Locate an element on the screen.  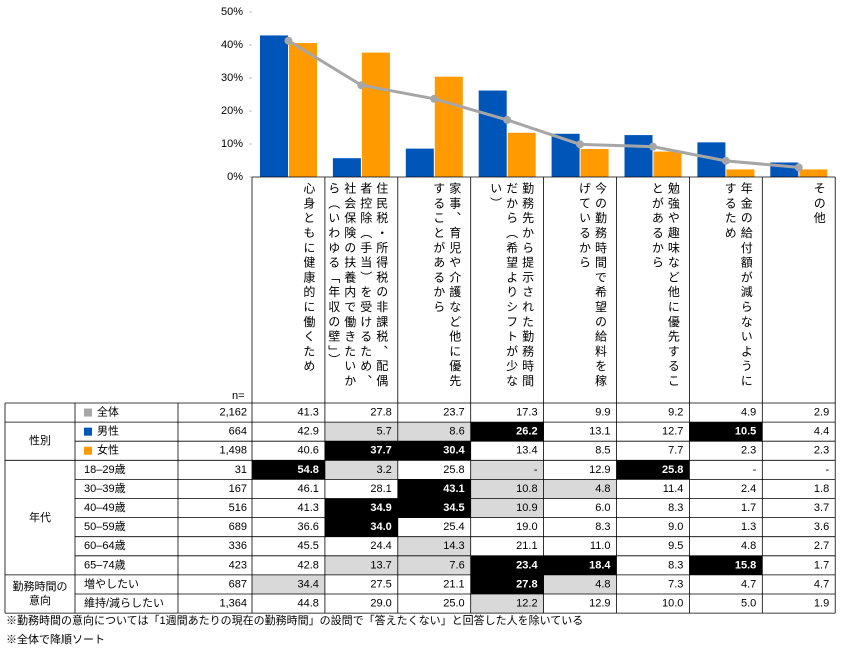
cell-value: 11.0 is located at coordinates (600, 546).